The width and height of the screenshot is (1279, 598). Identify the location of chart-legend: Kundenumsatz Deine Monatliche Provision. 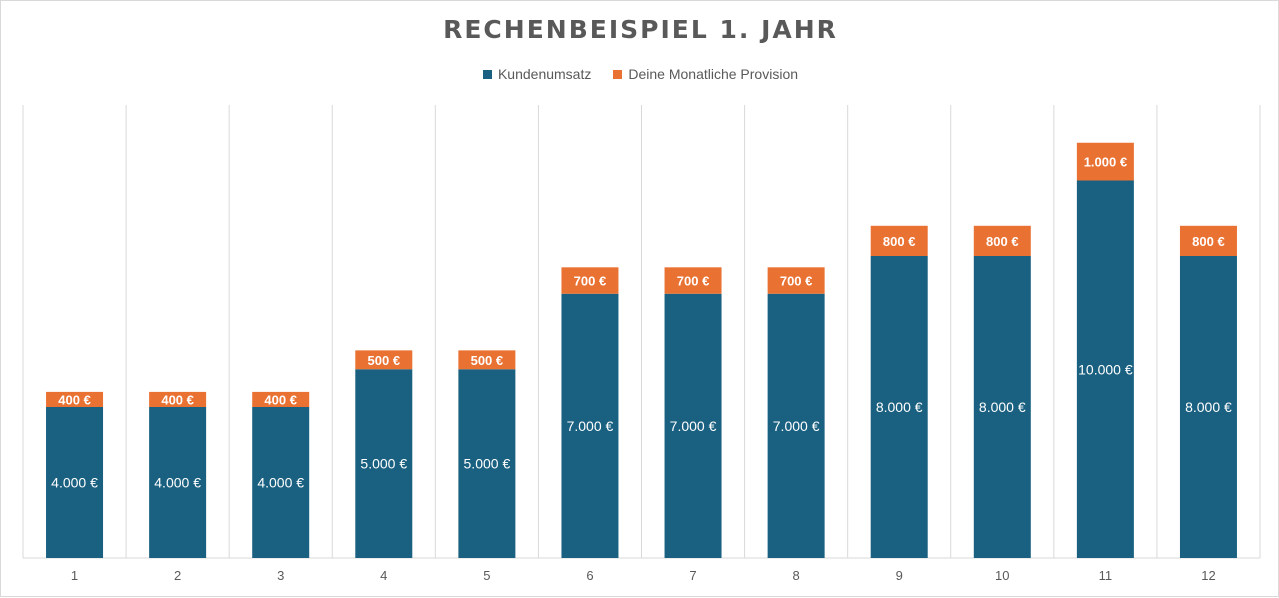
(640, 74).